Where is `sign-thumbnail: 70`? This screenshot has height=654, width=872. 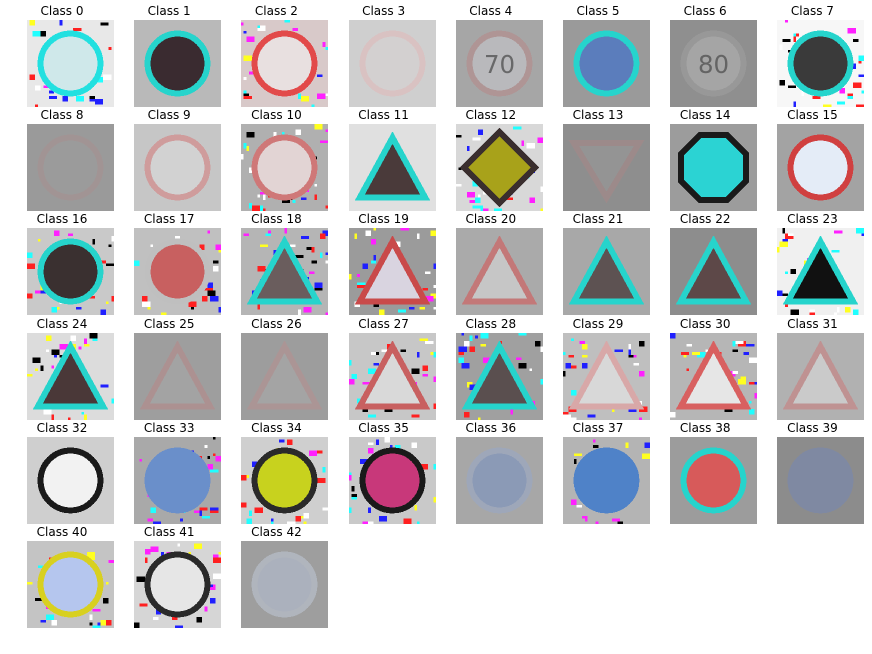 sign-thumbnail: 70 is located at coordinates (499, 63).